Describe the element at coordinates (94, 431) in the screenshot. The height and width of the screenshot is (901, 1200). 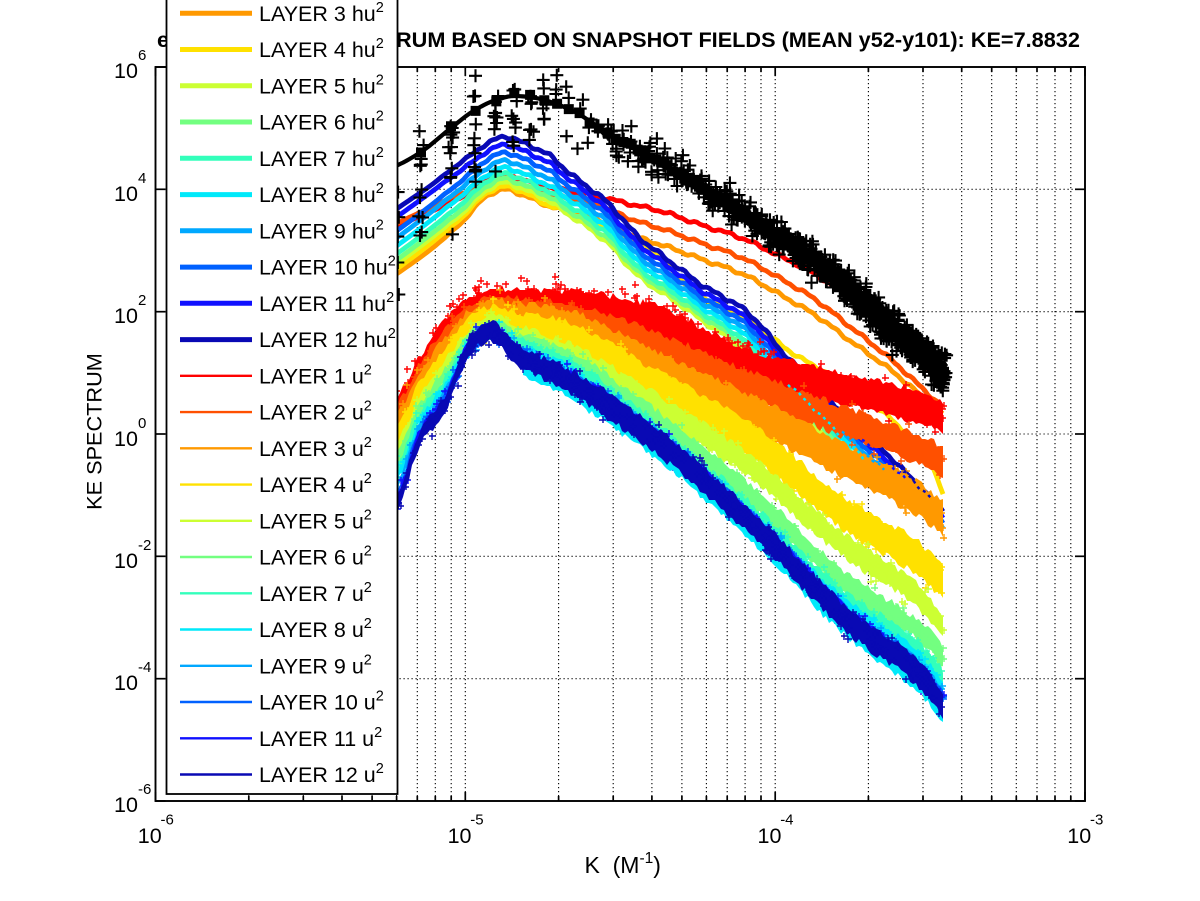
I see `svg-text: KE SPECTRUM` at that location.